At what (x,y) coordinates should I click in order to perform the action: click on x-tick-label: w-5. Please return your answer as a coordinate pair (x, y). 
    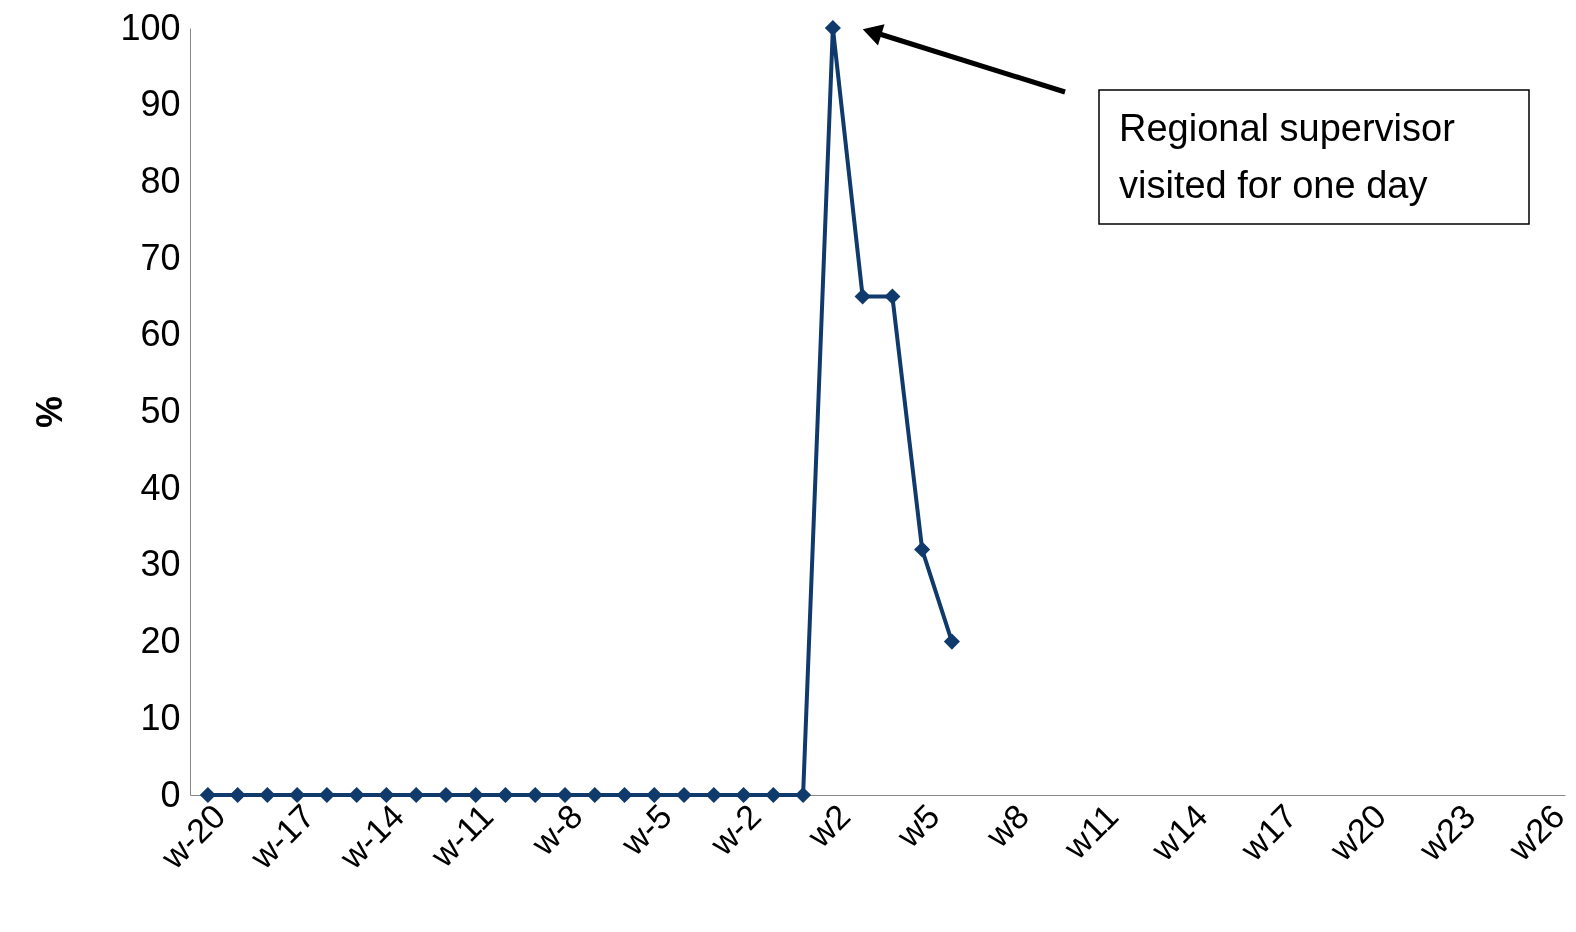
    Looking at the image, I should click on (645, 829).